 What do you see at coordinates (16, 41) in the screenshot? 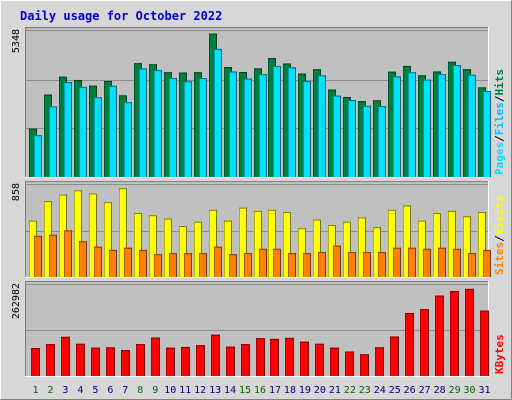
I see `y-max-label: 5348` at bounding box center [16, 41].